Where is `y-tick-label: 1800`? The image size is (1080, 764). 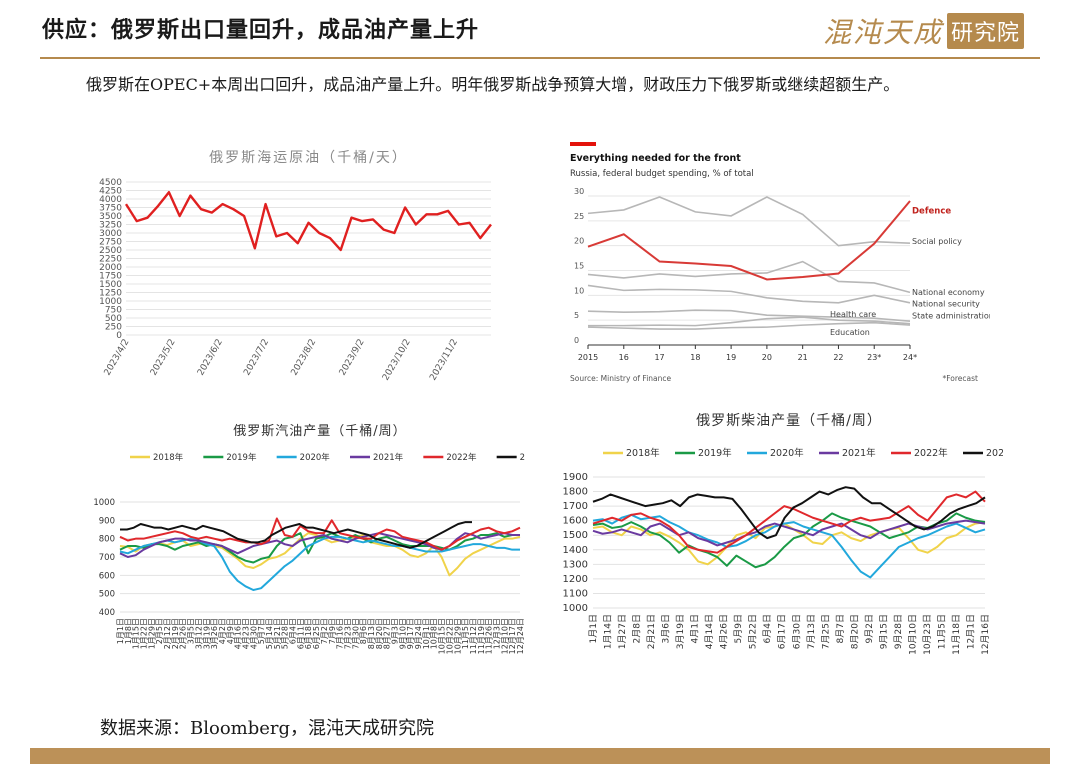 y-tick-label: 1800 is located at coordinates (575, 492).